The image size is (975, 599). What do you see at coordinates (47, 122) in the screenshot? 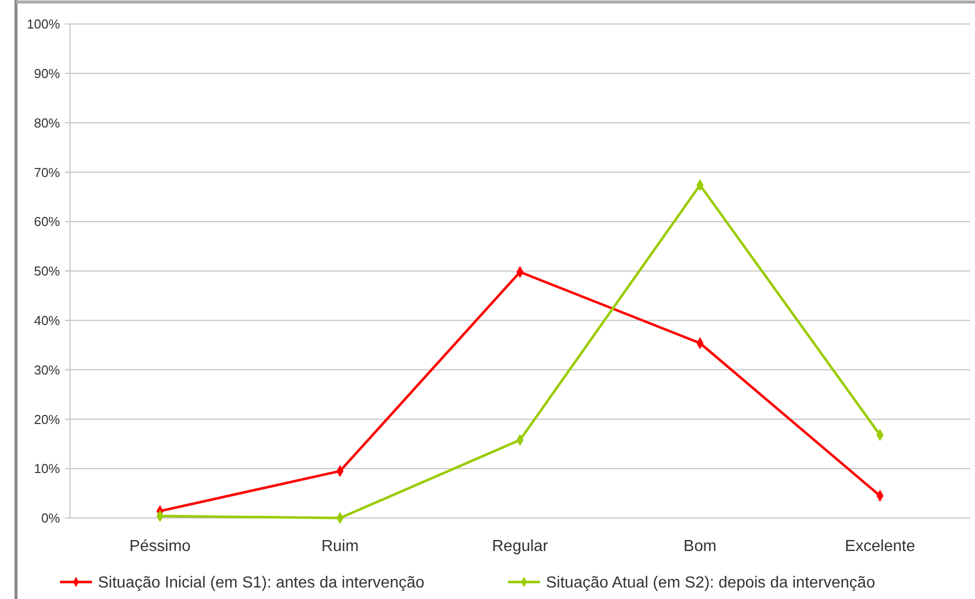
I see `y-tick-label: 80%` at bounding box center [47, 122].